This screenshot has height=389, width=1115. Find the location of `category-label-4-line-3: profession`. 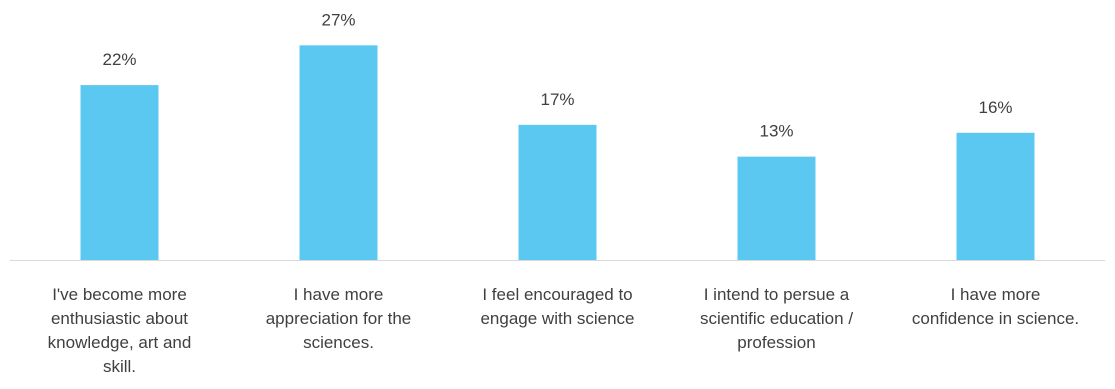

category-label-4-line-3: profession is located at coordinates (776, 342).